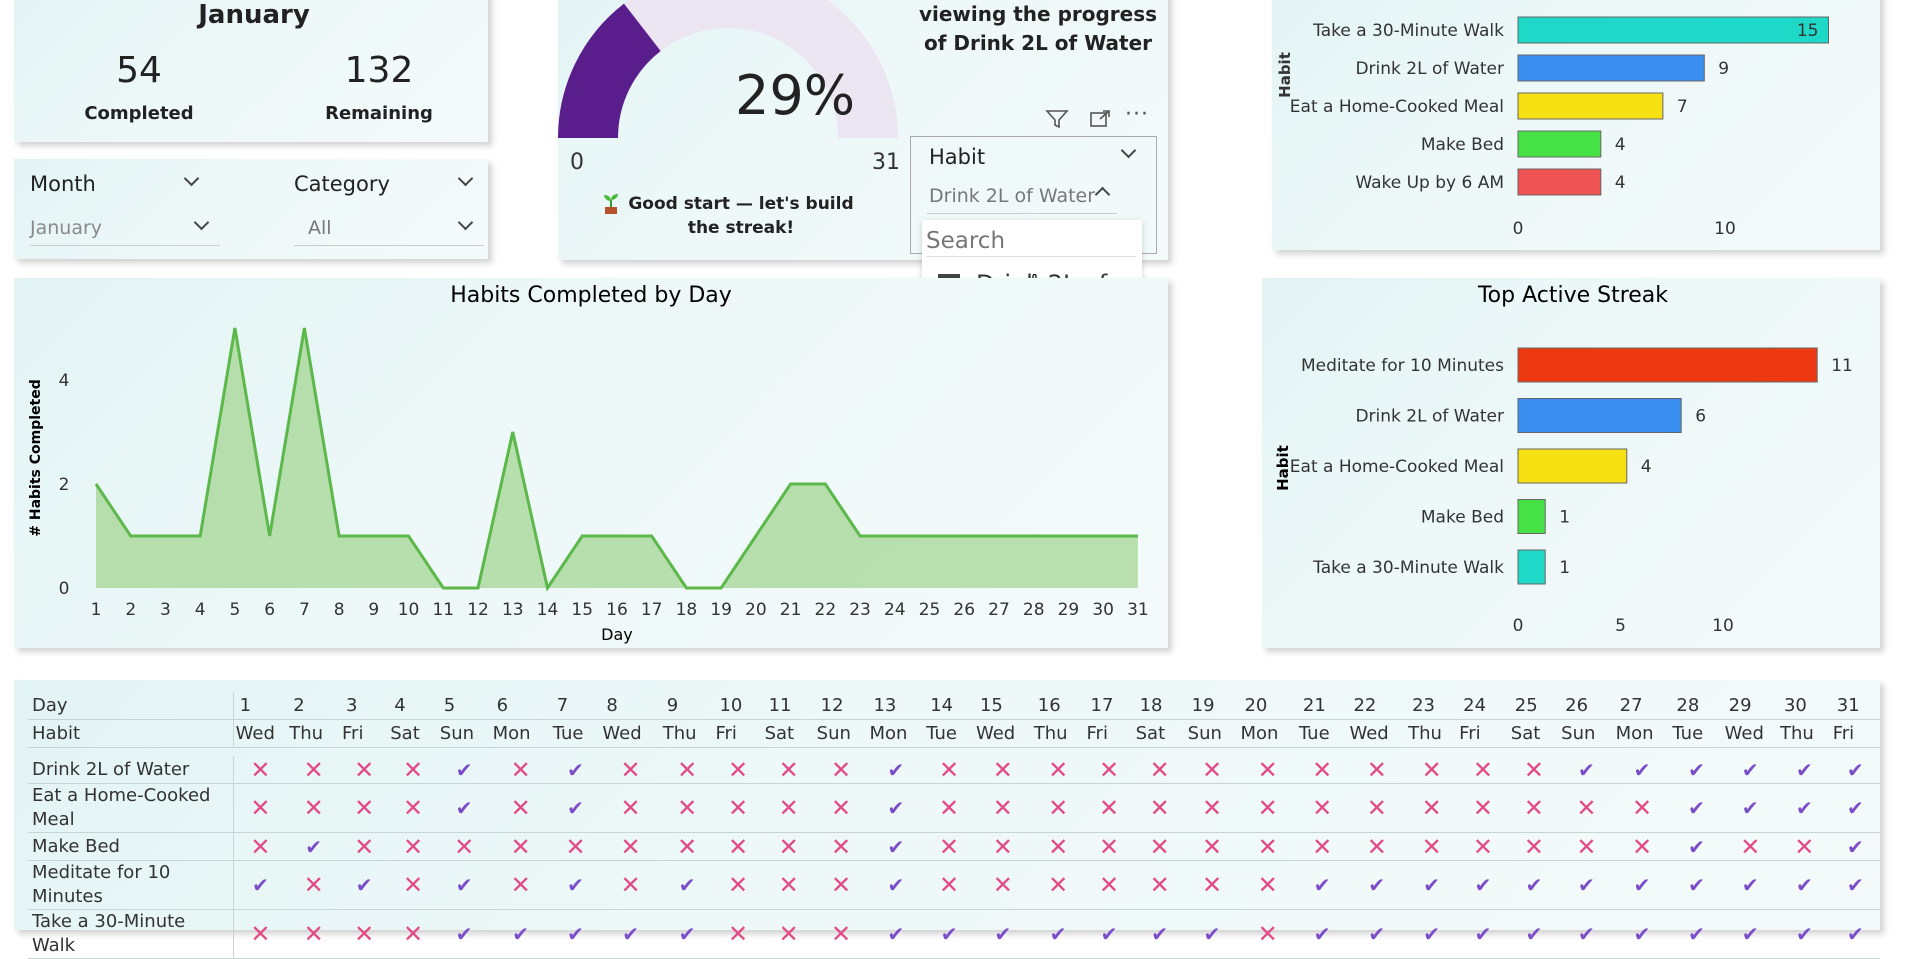 The width and height of the screenshot is (1920, 959). Describe the element at coordinates (1429, 69) in the screenshot. I see `habit-bar-category: Drink 2L of Water` at that location.